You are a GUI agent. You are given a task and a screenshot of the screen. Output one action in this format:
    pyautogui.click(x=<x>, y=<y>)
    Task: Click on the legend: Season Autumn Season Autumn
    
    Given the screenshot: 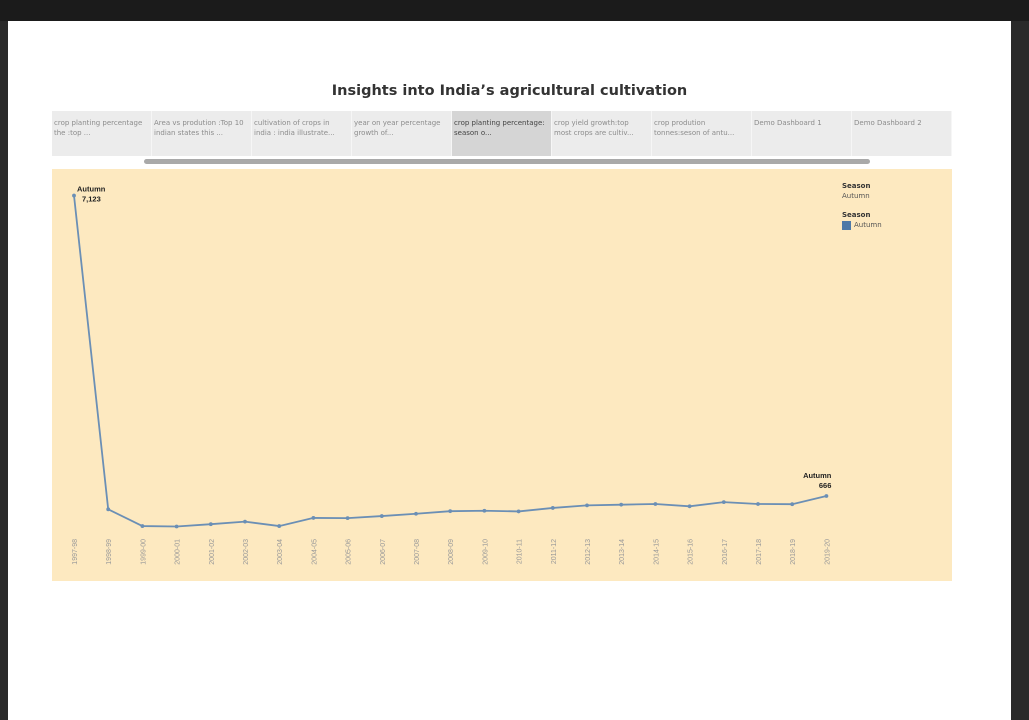 What is the action you would take?
    pyautogui.click(x=862, y=205)
    